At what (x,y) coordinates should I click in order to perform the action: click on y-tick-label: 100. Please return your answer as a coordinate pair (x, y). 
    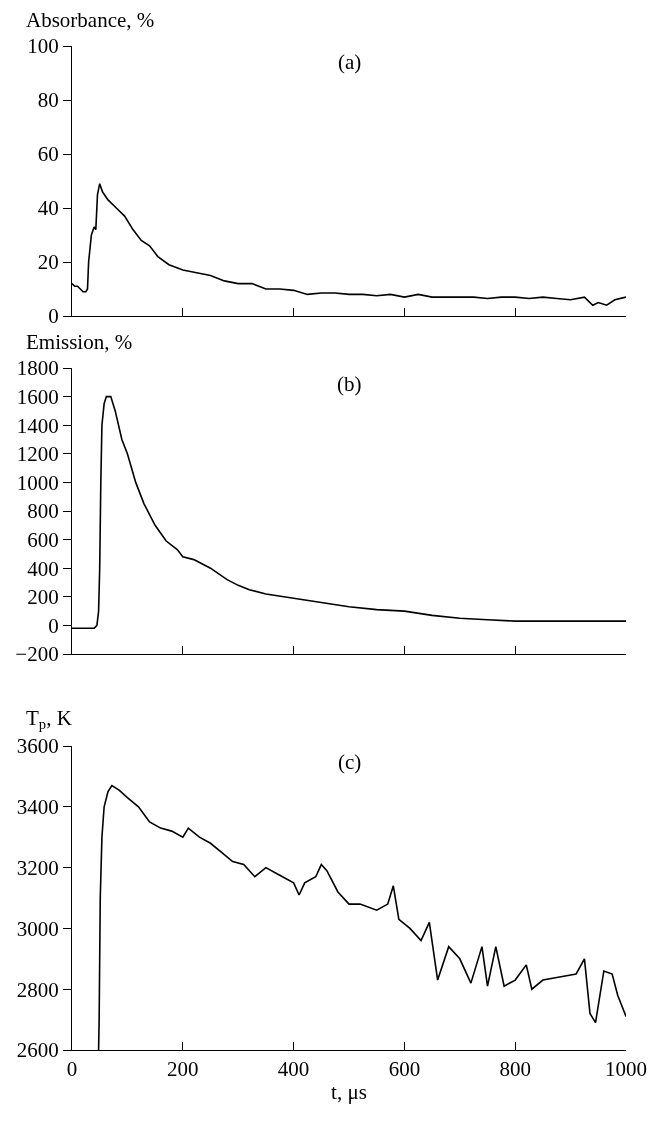
    Looking at the image, I should click on (43, 46).